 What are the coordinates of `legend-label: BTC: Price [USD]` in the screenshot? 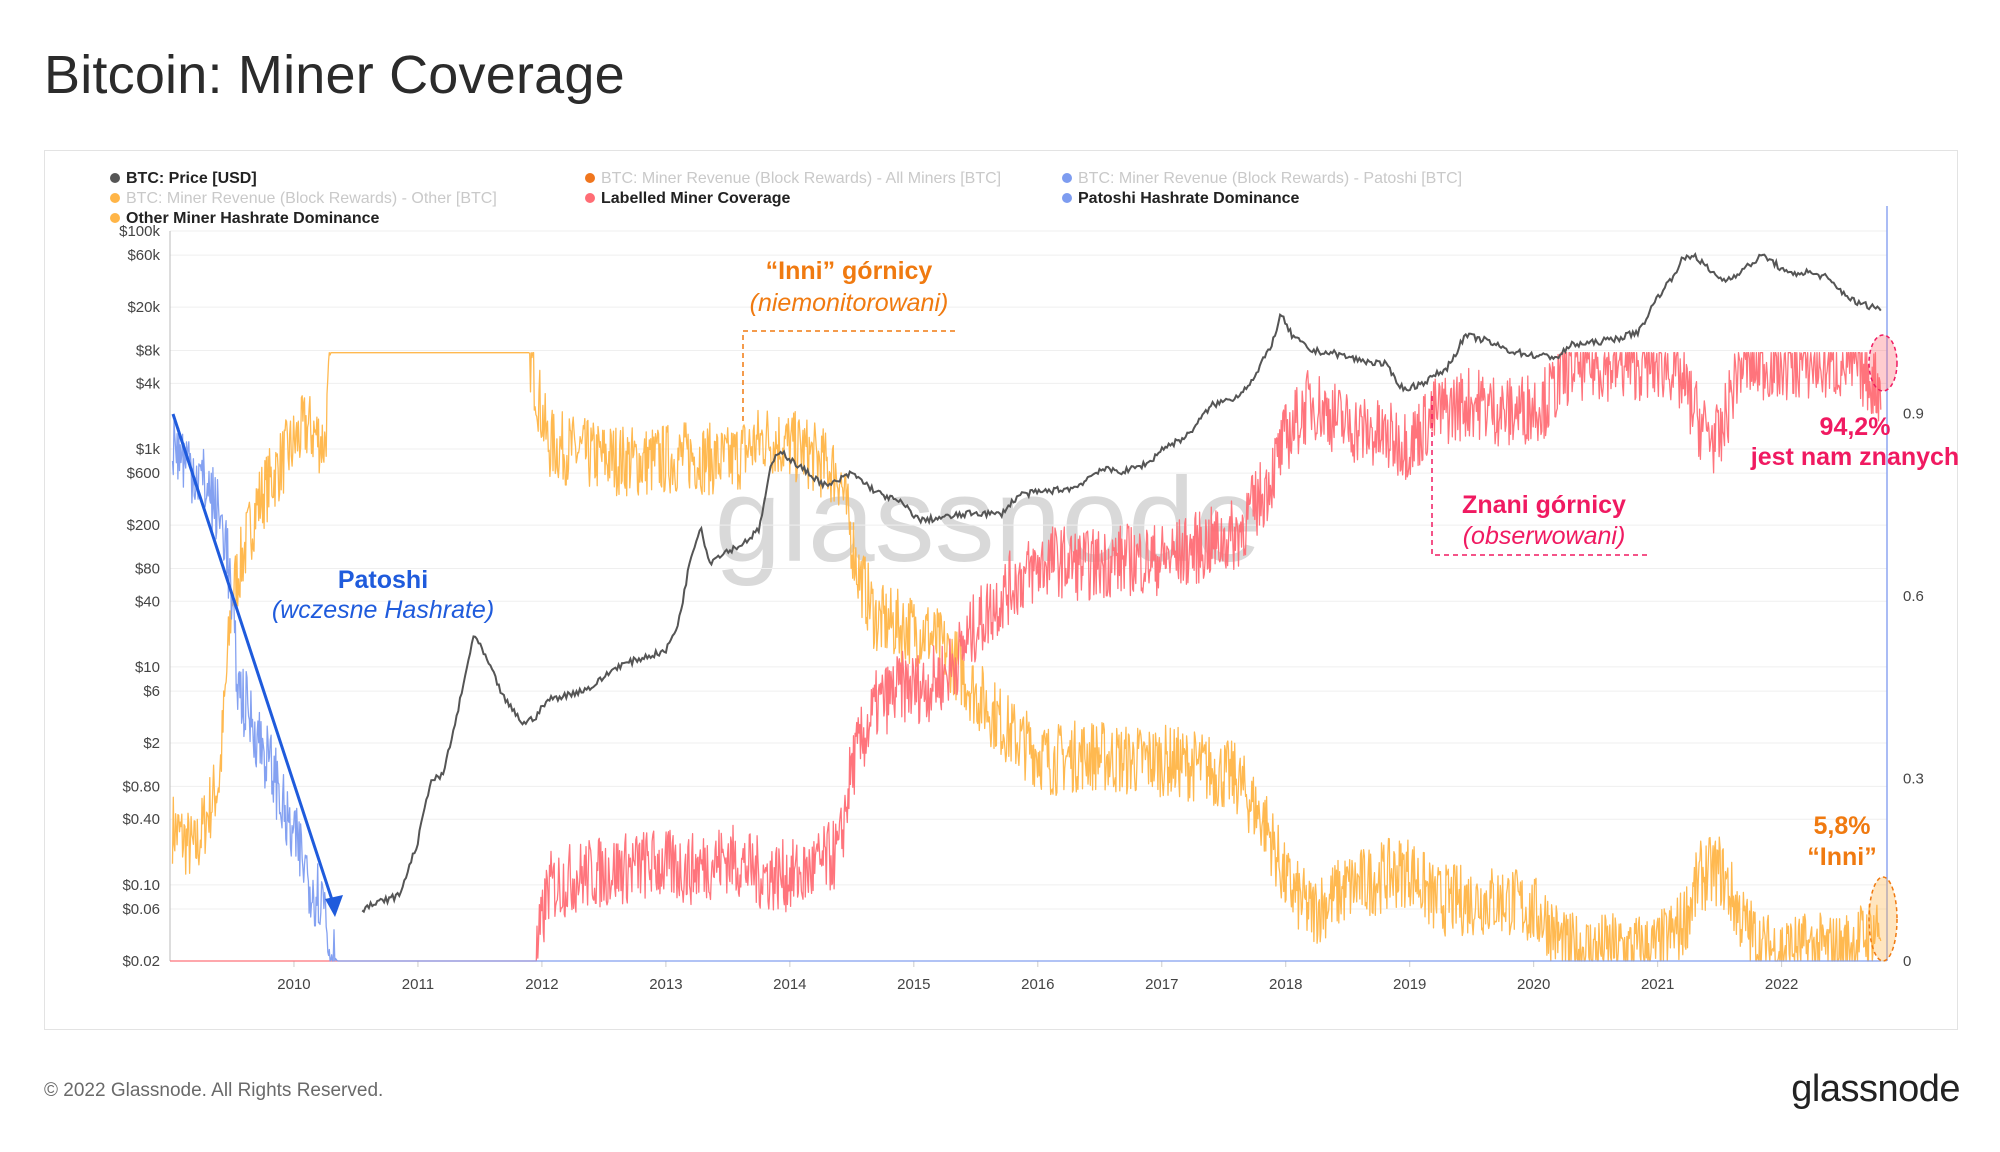 It's located at (191, 178).